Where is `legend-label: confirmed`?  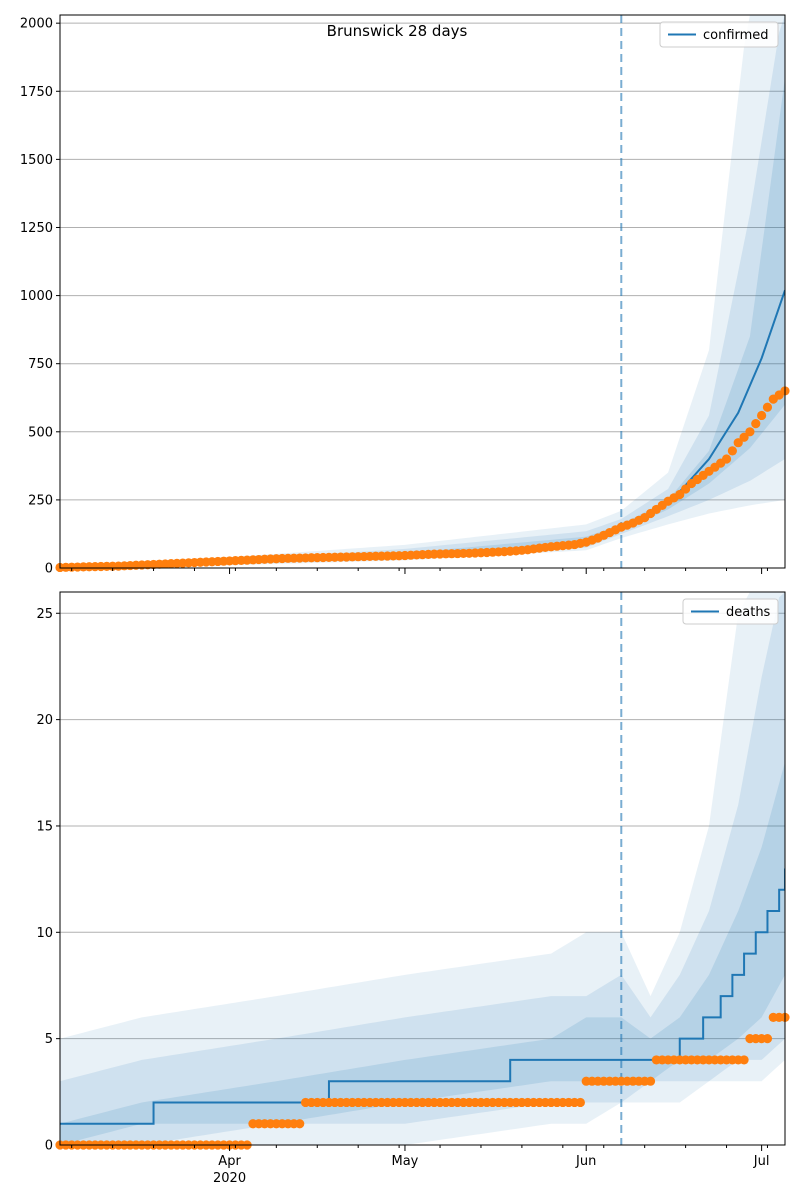
legend-label: confirmed is located at coordinates (736, 35).